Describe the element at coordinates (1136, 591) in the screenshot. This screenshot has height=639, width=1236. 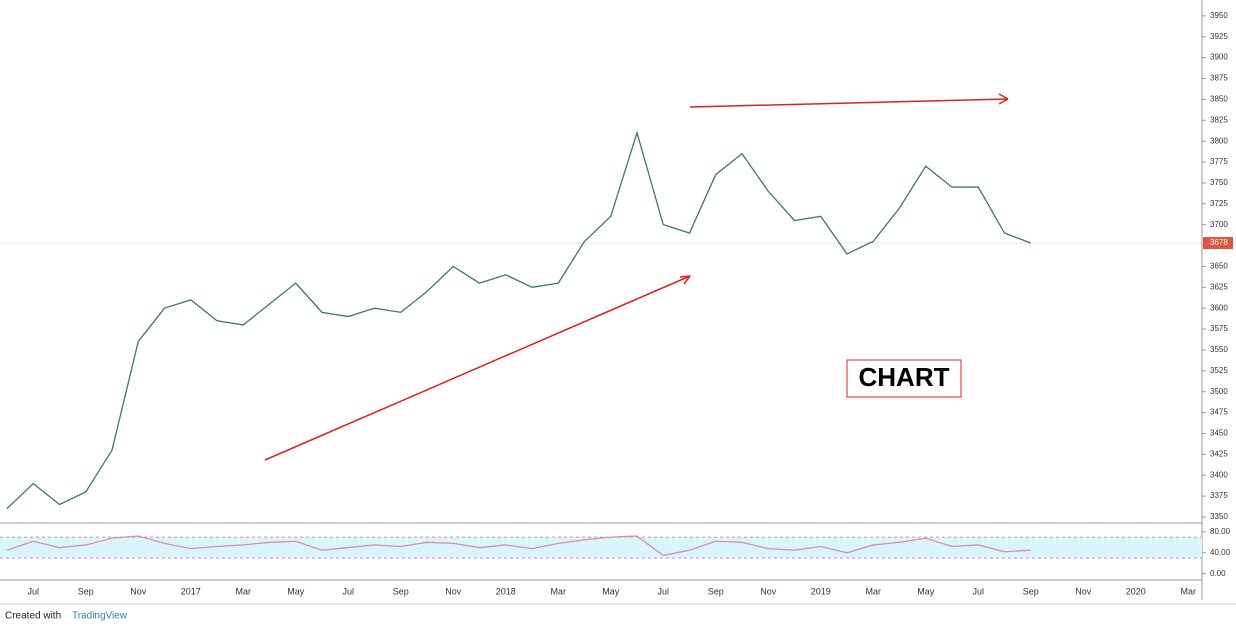
I see `x-tick-label: 2020` at that location.